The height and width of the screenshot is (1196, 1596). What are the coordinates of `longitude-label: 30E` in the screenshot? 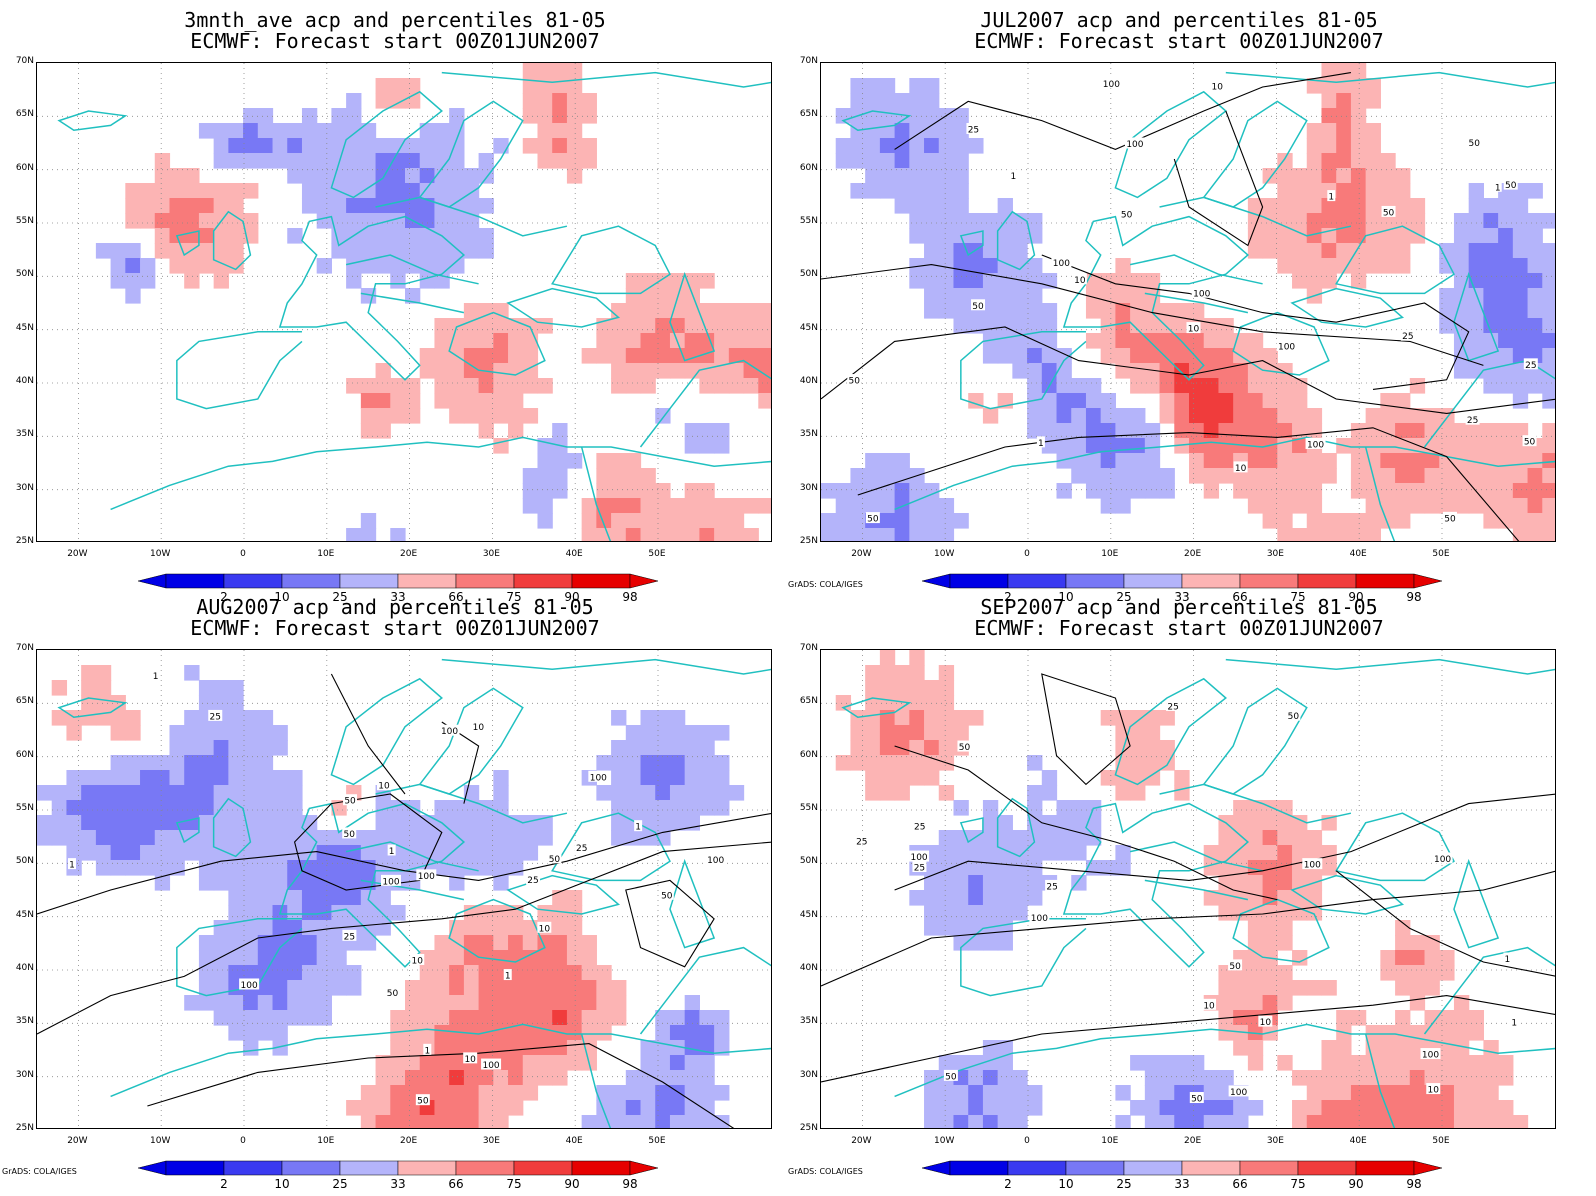 It's located at (491, 1141).